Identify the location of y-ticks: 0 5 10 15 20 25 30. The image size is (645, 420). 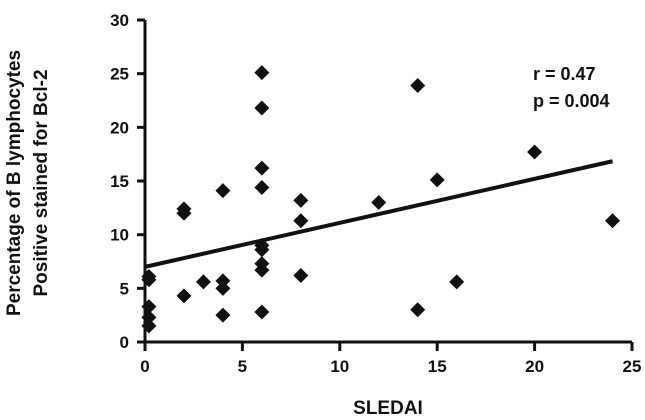
(127, 181).